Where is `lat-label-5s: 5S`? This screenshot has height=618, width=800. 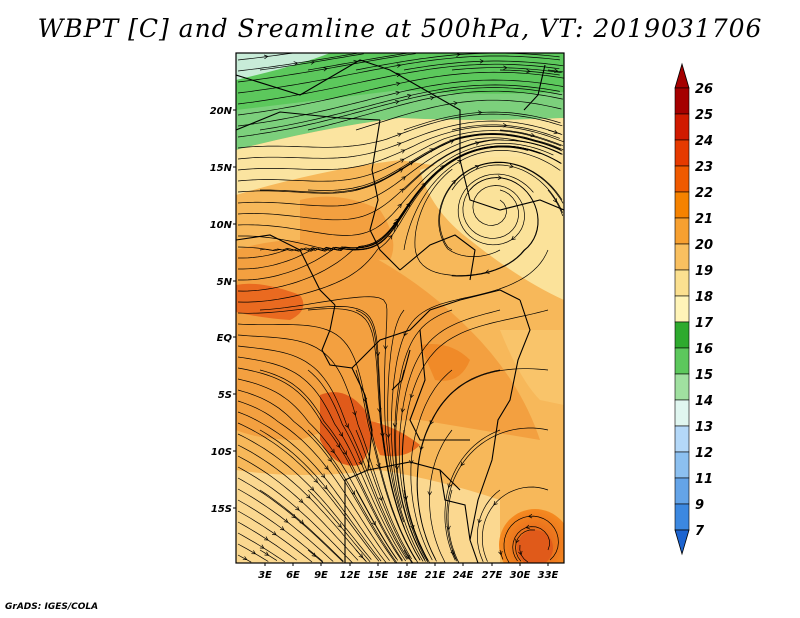
lat-label-5s: 5S is located at coordinates (225, 395).